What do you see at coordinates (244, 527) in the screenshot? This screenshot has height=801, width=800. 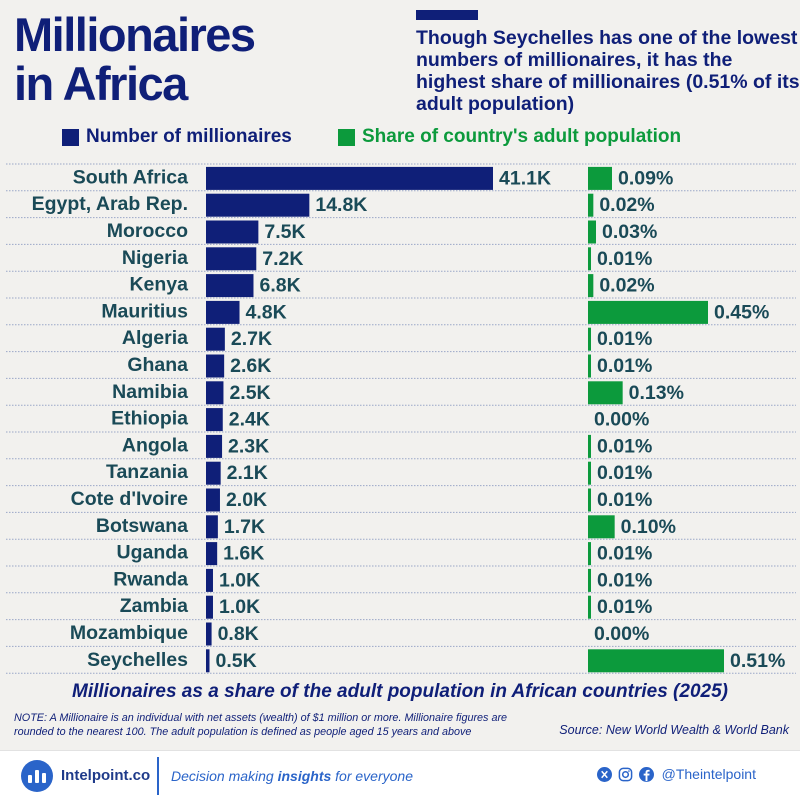 I see `millionaires-value-label: 1.7K` at bounding box center [244, 527].